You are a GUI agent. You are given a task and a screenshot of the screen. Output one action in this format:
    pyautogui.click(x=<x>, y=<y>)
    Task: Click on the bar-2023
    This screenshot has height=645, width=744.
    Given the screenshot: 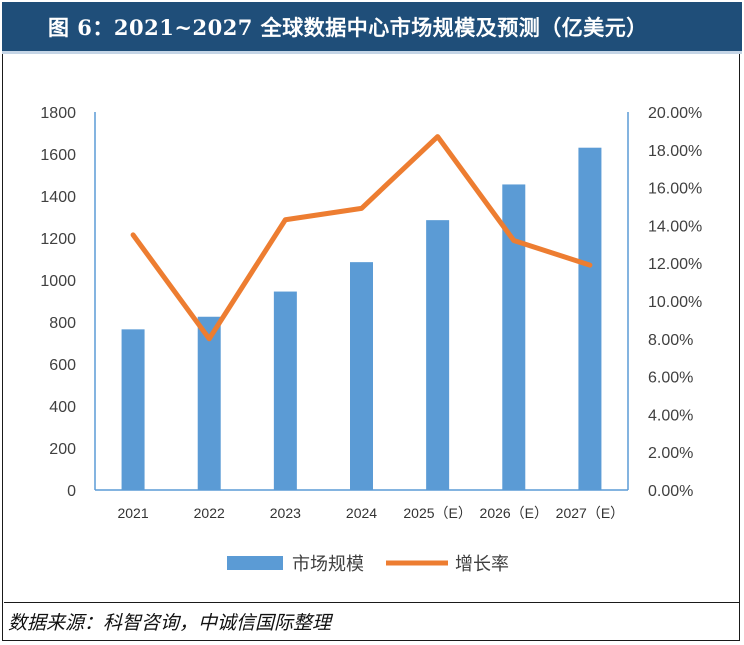 What is the action you would take?
    pyautogui.click(x=285, y=390)
    